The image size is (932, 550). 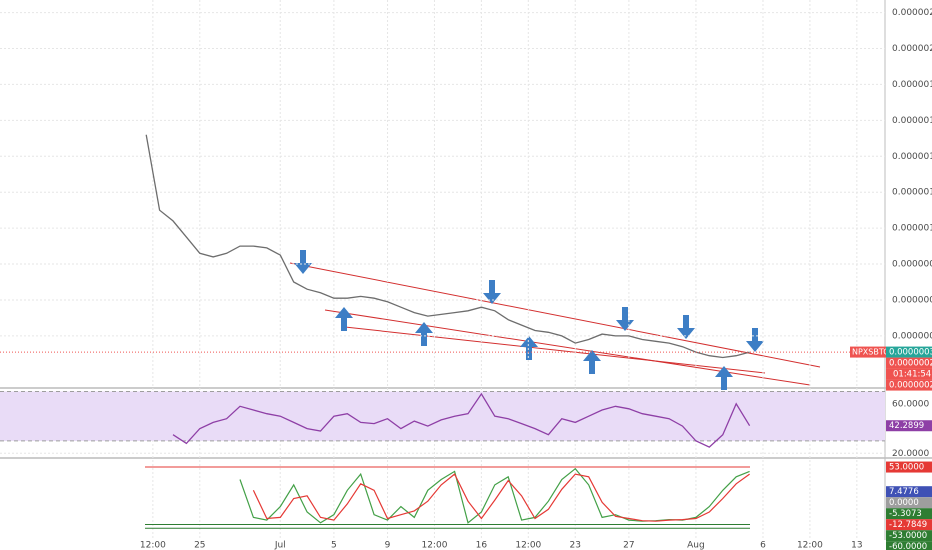 What do you see at coordinates (388, 545) in the screenshot?
I see `x-tick-label: 9` at bounding box center [388, 545].